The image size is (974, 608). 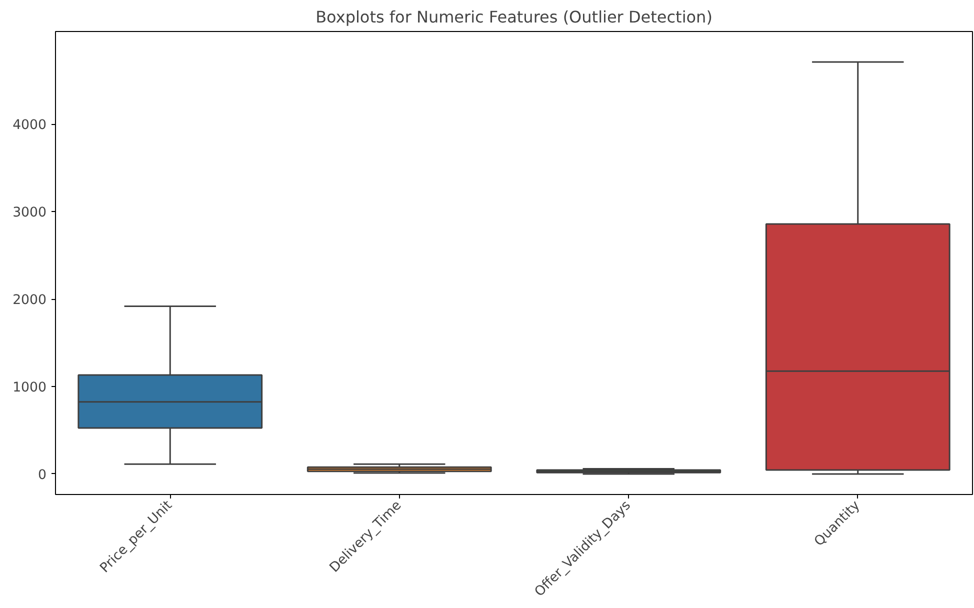 What do you see at coordinates (42, 475) in the screenshot?
I see `y-tick-label: 0` at bounding box center [42, 475].